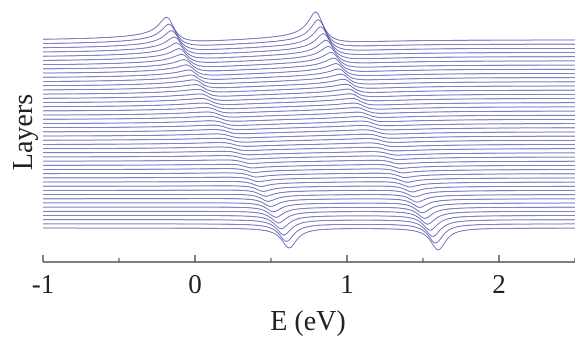  Describe the element at coordinates (303, 277) in the screenshot. I see `x-axis-ticks: -1 0 1 2` at that location.